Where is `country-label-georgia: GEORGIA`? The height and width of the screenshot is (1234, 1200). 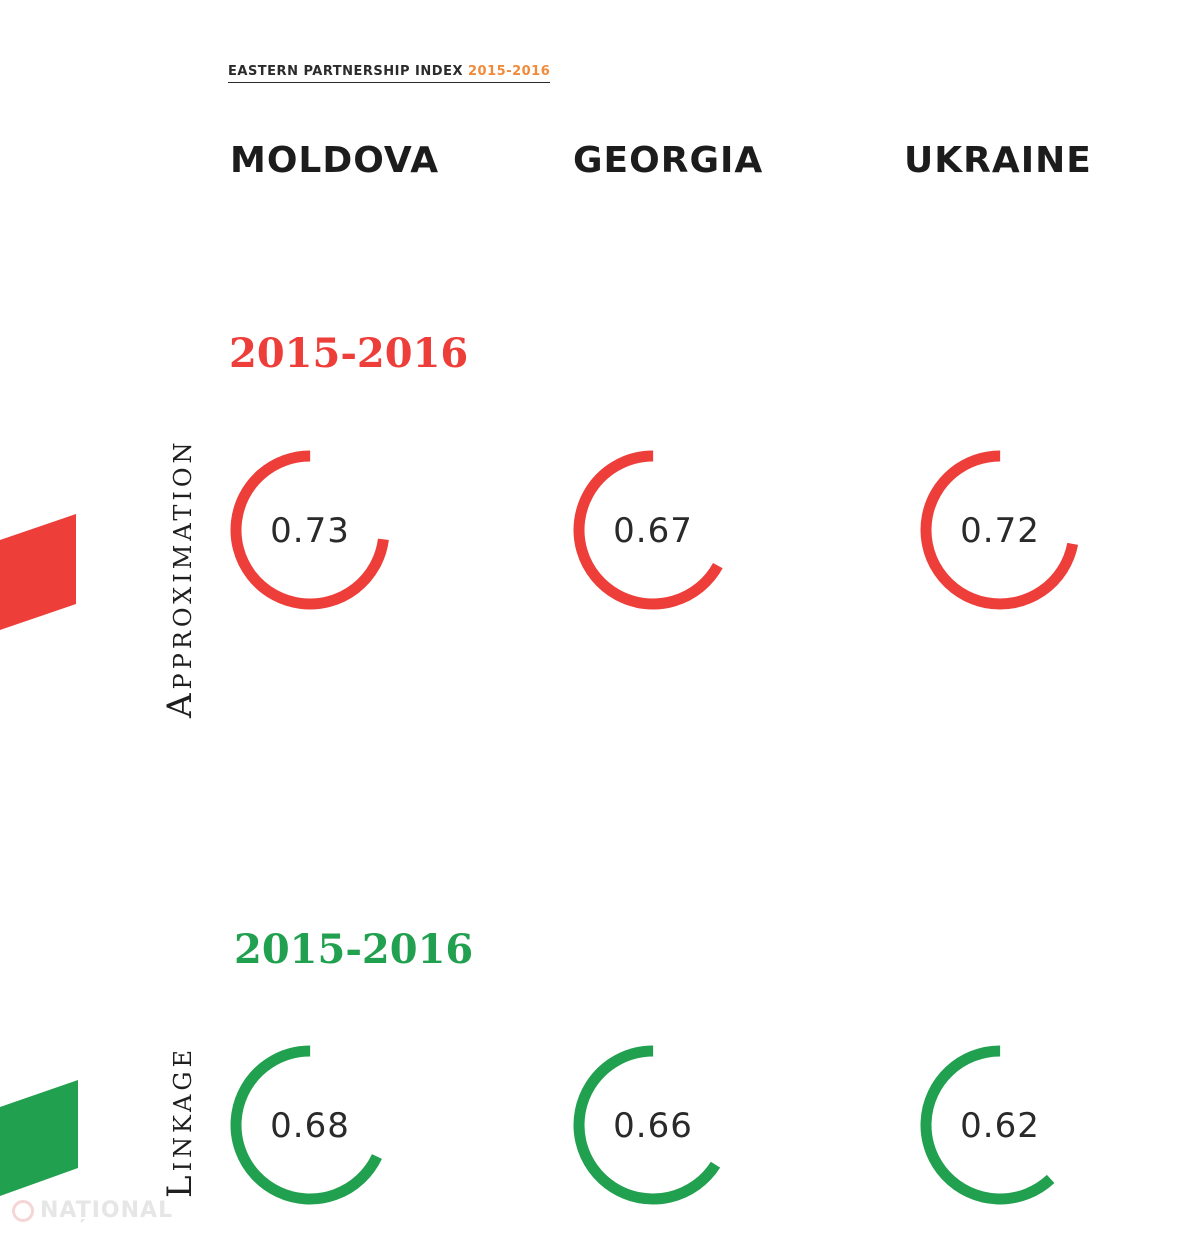
country-label-georgia: GEORGIA is located at coordinates (668, 160).